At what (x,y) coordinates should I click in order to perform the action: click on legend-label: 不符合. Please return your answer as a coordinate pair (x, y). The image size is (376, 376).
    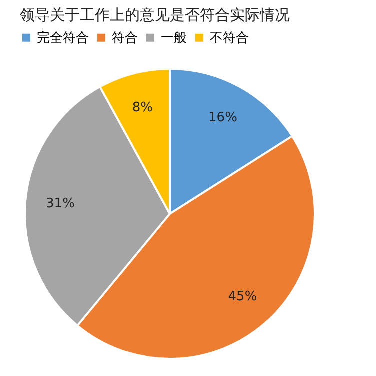
    Looking at the image, I should click on (229, 38).